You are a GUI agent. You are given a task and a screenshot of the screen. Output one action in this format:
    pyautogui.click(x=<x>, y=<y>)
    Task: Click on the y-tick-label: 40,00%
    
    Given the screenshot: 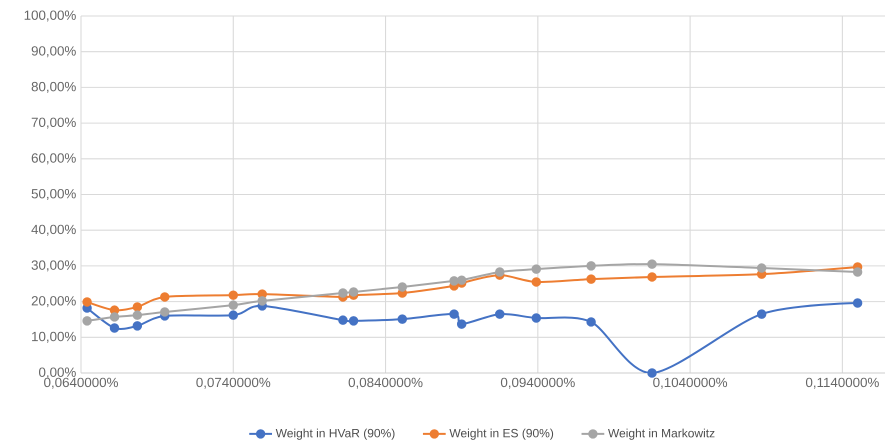 What is the action you would take?
    pyautogui.click(x=53, y=230)
    